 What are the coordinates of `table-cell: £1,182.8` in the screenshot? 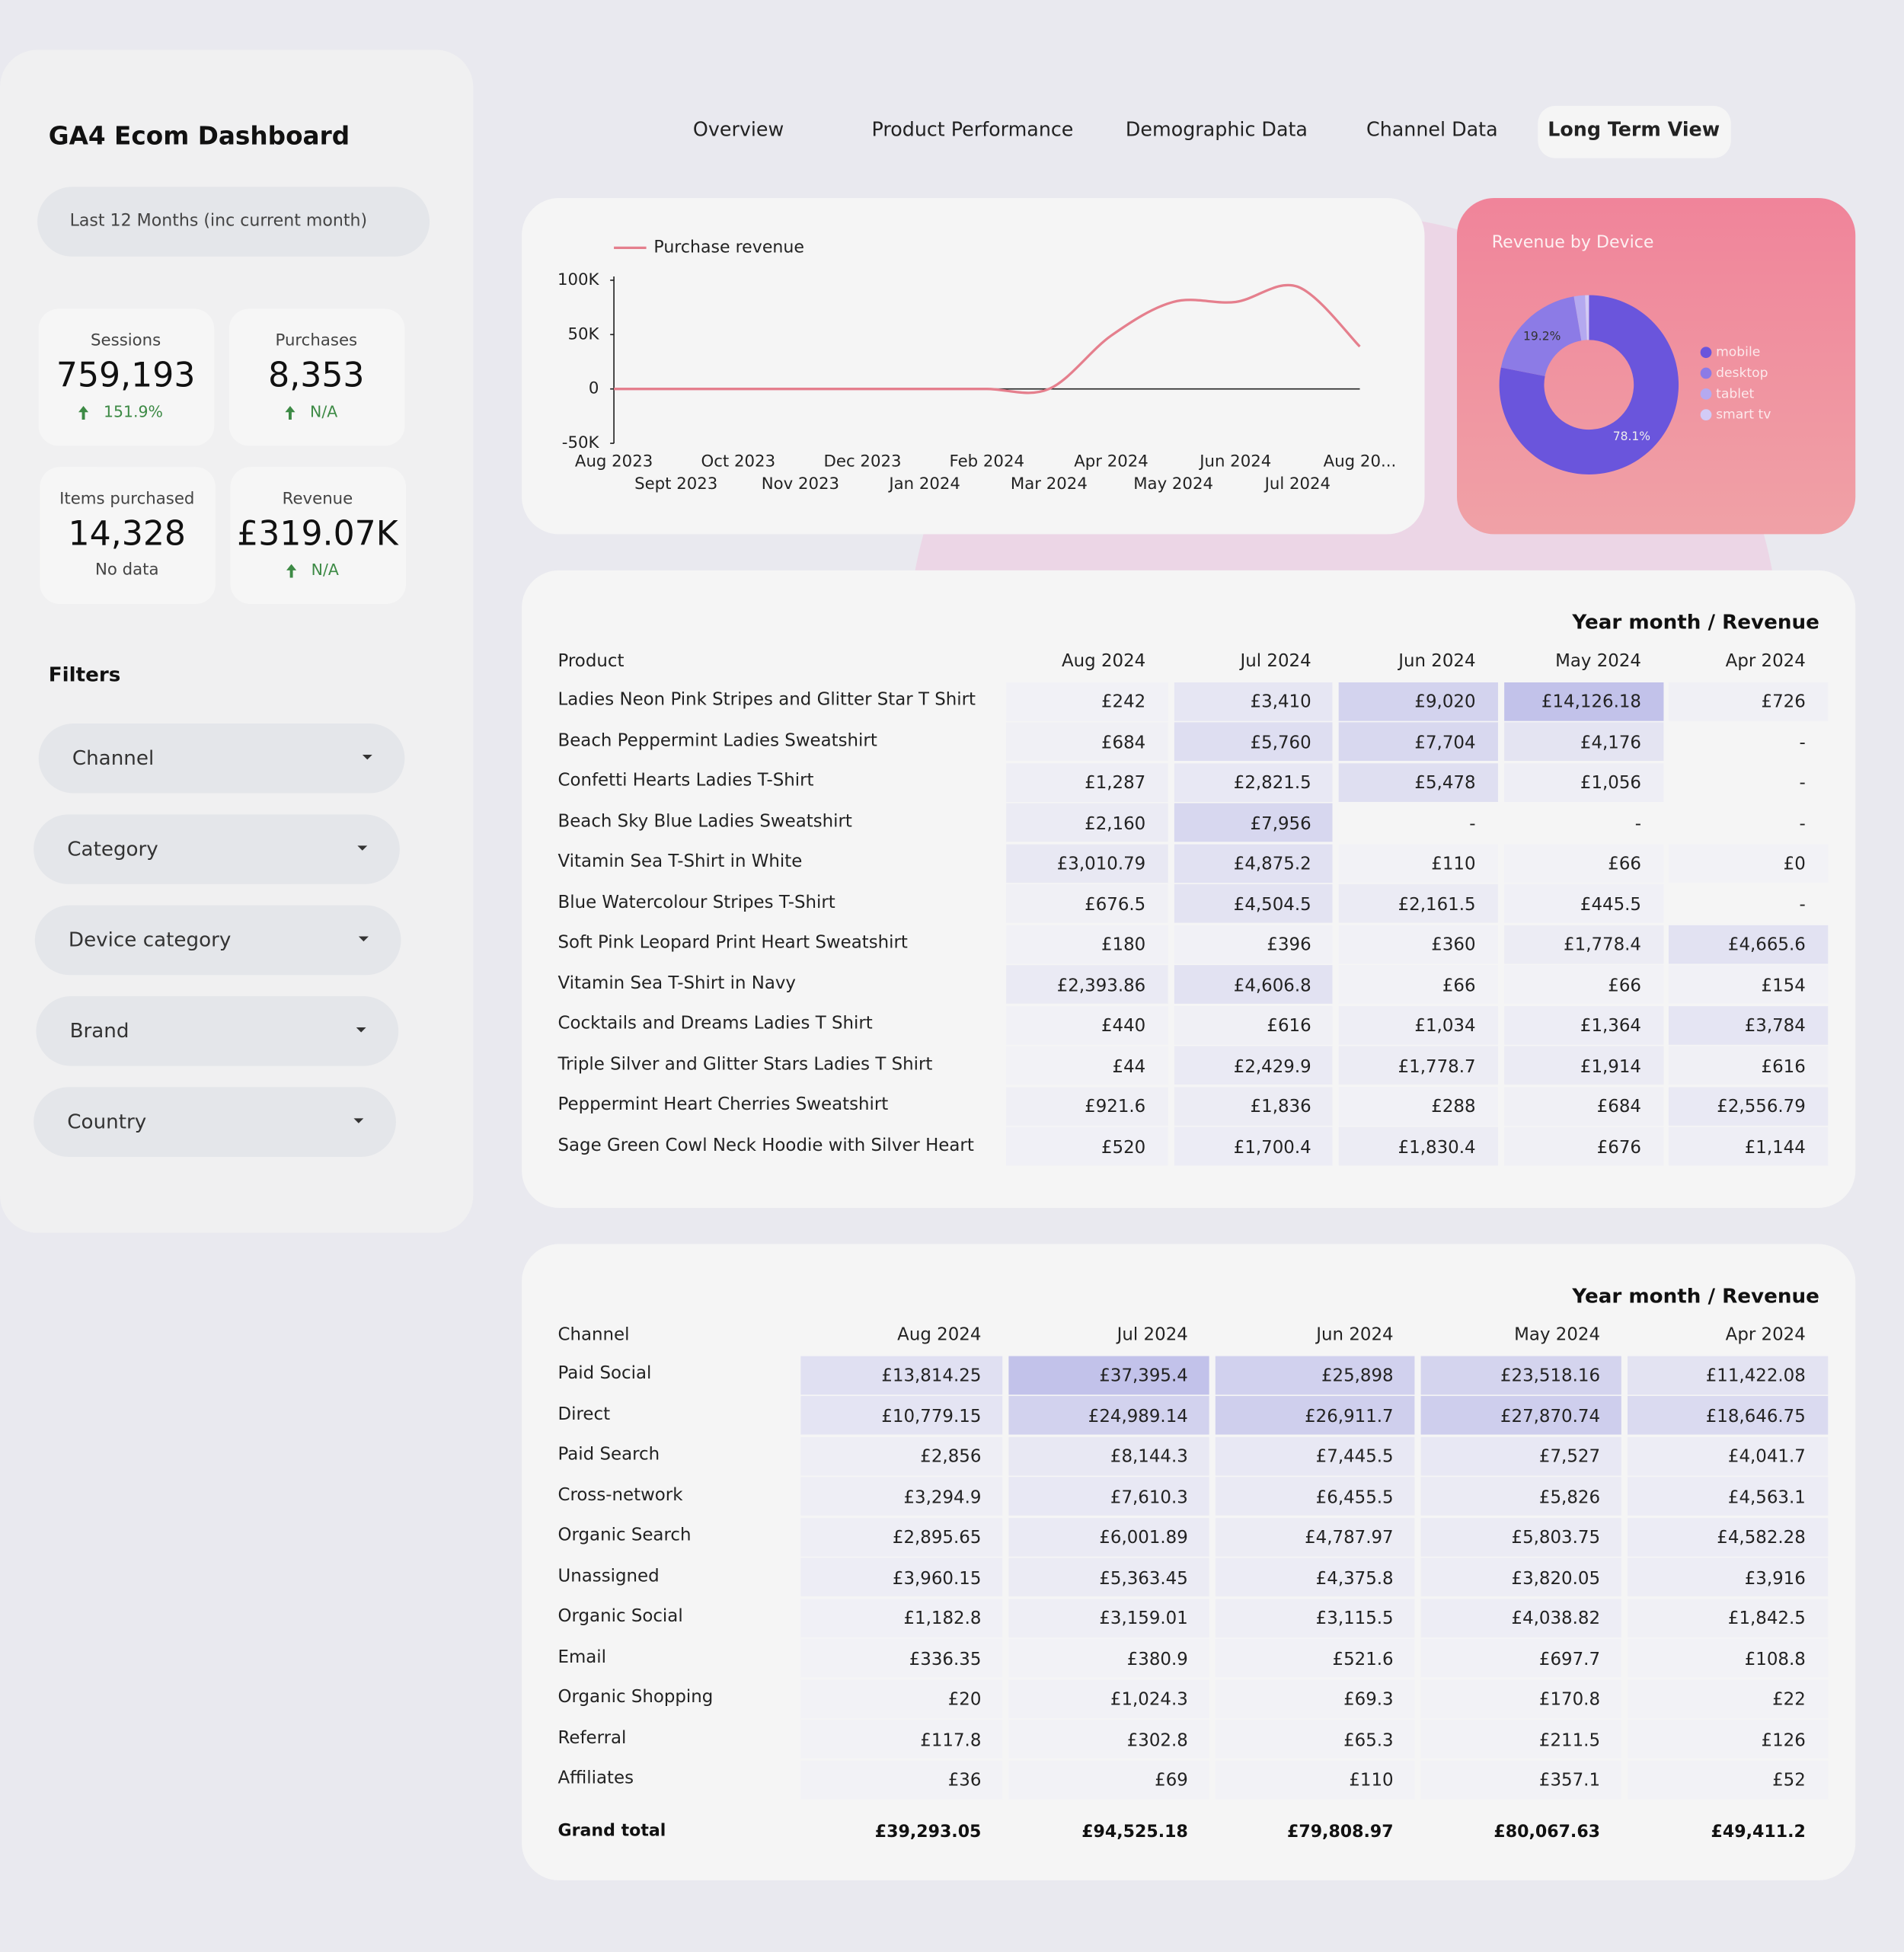 It's located at (943, 1619).